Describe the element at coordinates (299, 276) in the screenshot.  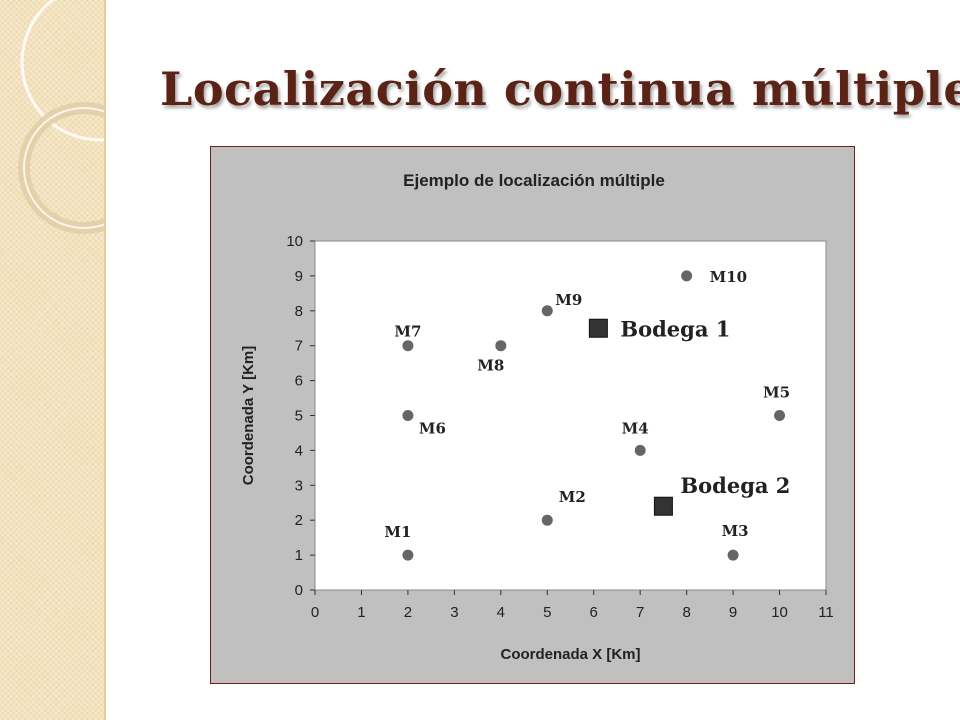
I see `y-tick-label: 9` at that location.